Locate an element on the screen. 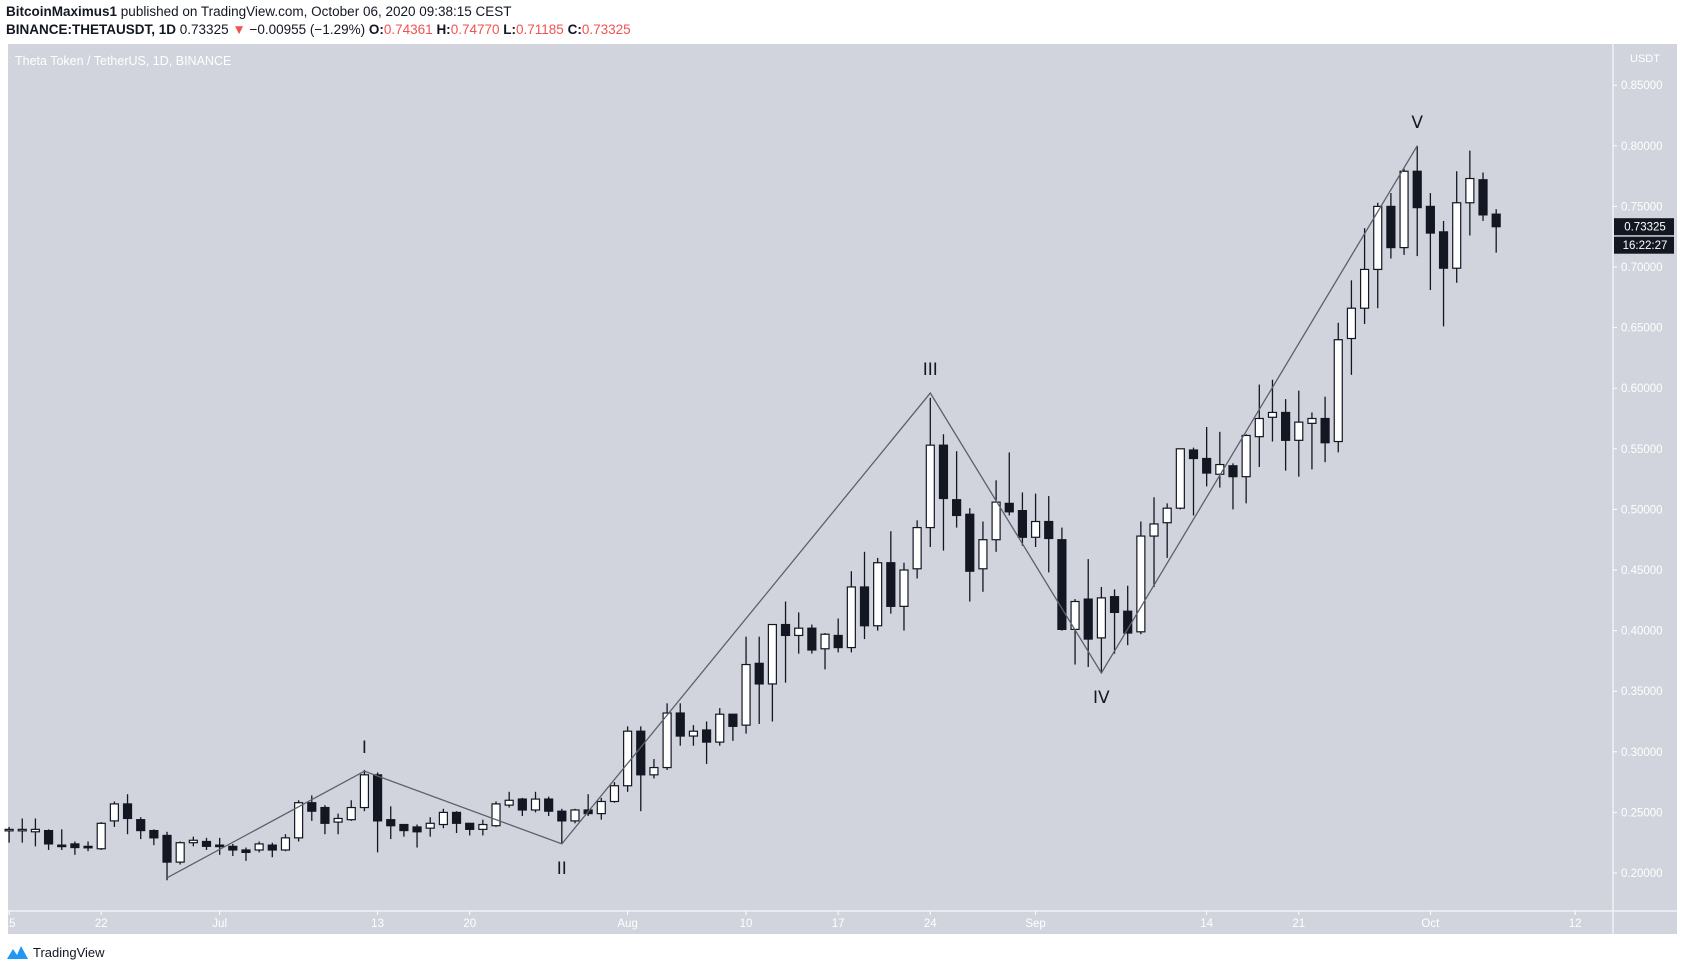 Image resolution: width=1684 pixels, height=972 pixels. author-name: BitcoinMaximus1 is located at coordinates (62, 11).